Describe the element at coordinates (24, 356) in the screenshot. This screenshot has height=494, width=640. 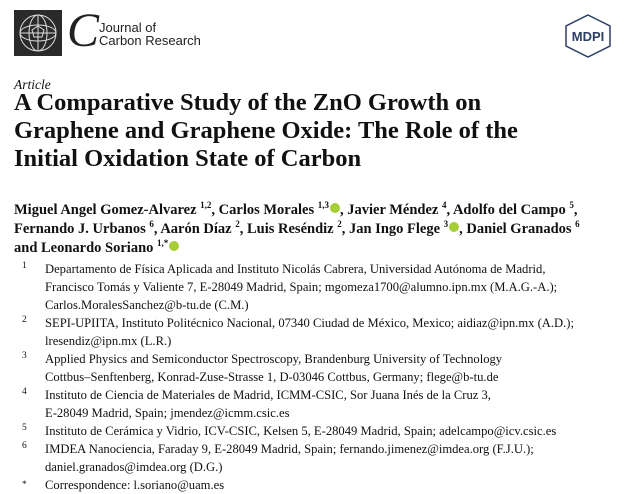
I see `affiliation-number: 3` at that location.